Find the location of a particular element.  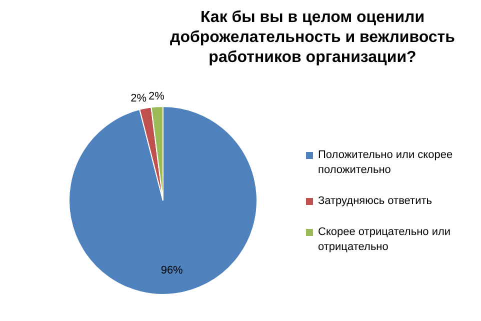

legend-label: Затрудняюсь ответить is located at coordinates (375, 201).